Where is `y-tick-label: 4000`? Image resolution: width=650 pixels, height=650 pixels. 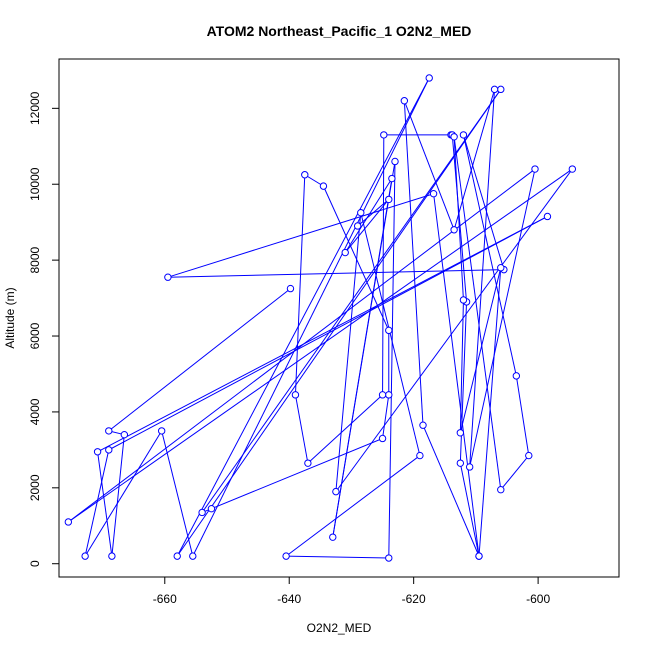
y-tick-label: 4000 is located at coordinates (35, 411).